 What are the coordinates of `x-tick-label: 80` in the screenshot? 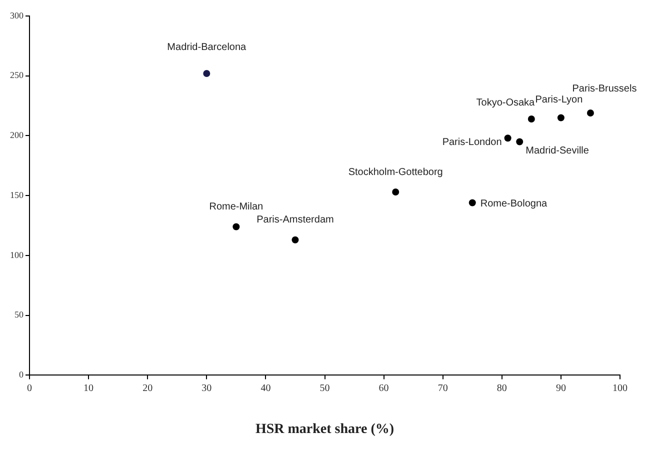 It's located at (501, 388).